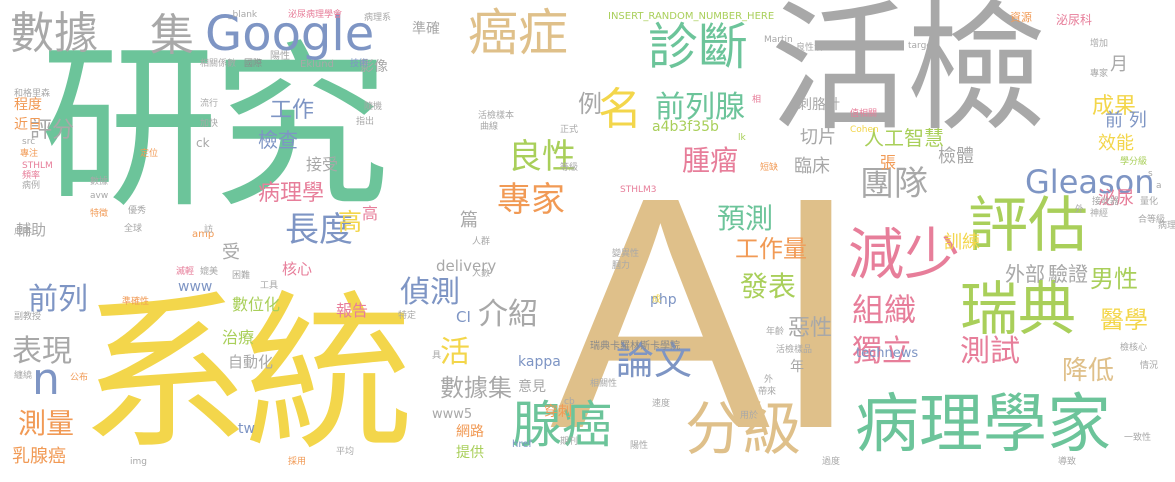 Image resolution: width=1175 pixels, height=482 pixels. Describe the element at coordinates (1018, 309) in the screenshot. I see `word: 瑞典` at that location.